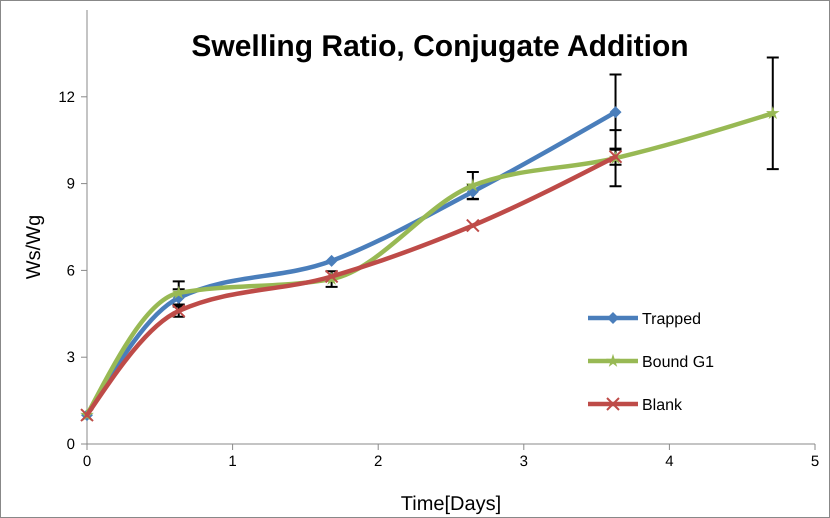  What do you see at coordinates (70, 184) in the screenshot?
I see `y-tick-label: 9` at bounding box center [70, 184].